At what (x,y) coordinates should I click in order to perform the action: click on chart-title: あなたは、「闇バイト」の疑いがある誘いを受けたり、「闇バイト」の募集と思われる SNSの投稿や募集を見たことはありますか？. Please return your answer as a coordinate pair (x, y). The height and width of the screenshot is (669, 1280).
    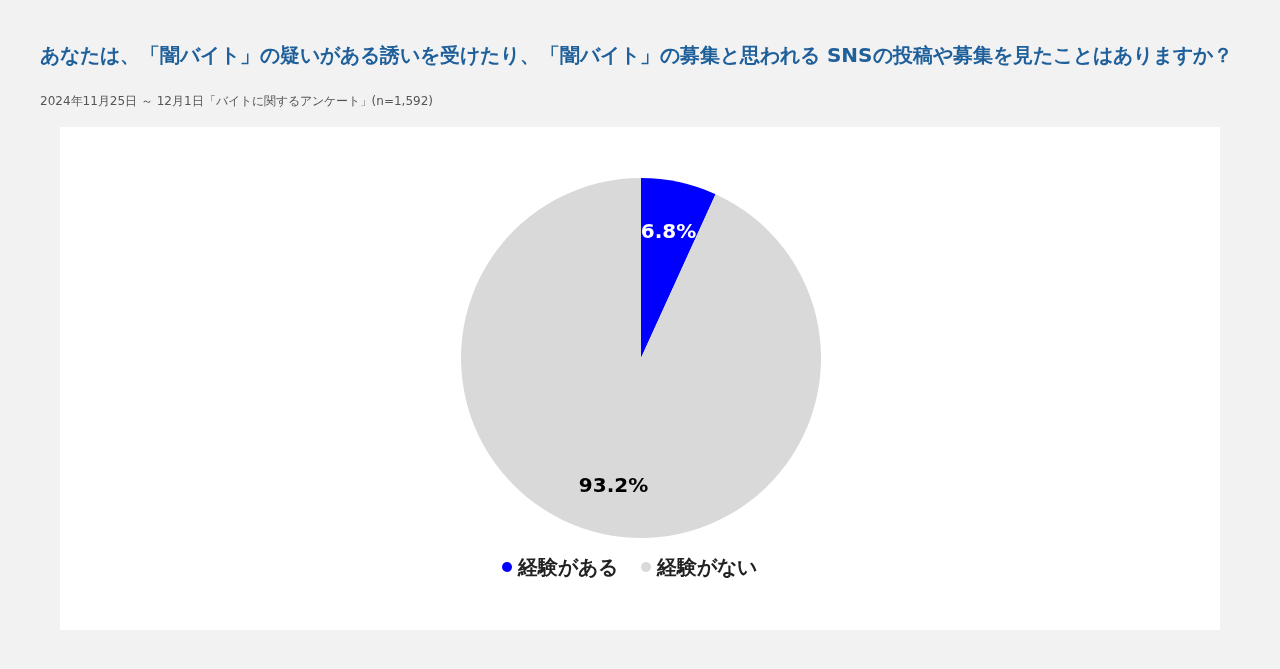
    Looking at the image, I should click on (636, 55).